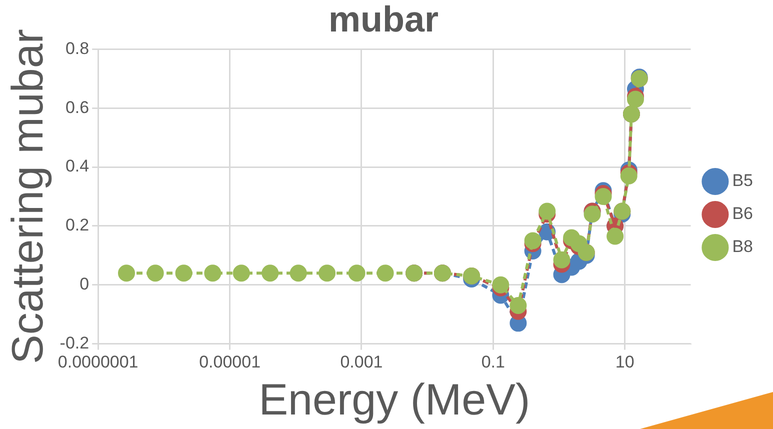  What do you see at coordinates (85, 284) in the screenshot?
I see `y-tick-label: 0` at bounding box center [85, 284].